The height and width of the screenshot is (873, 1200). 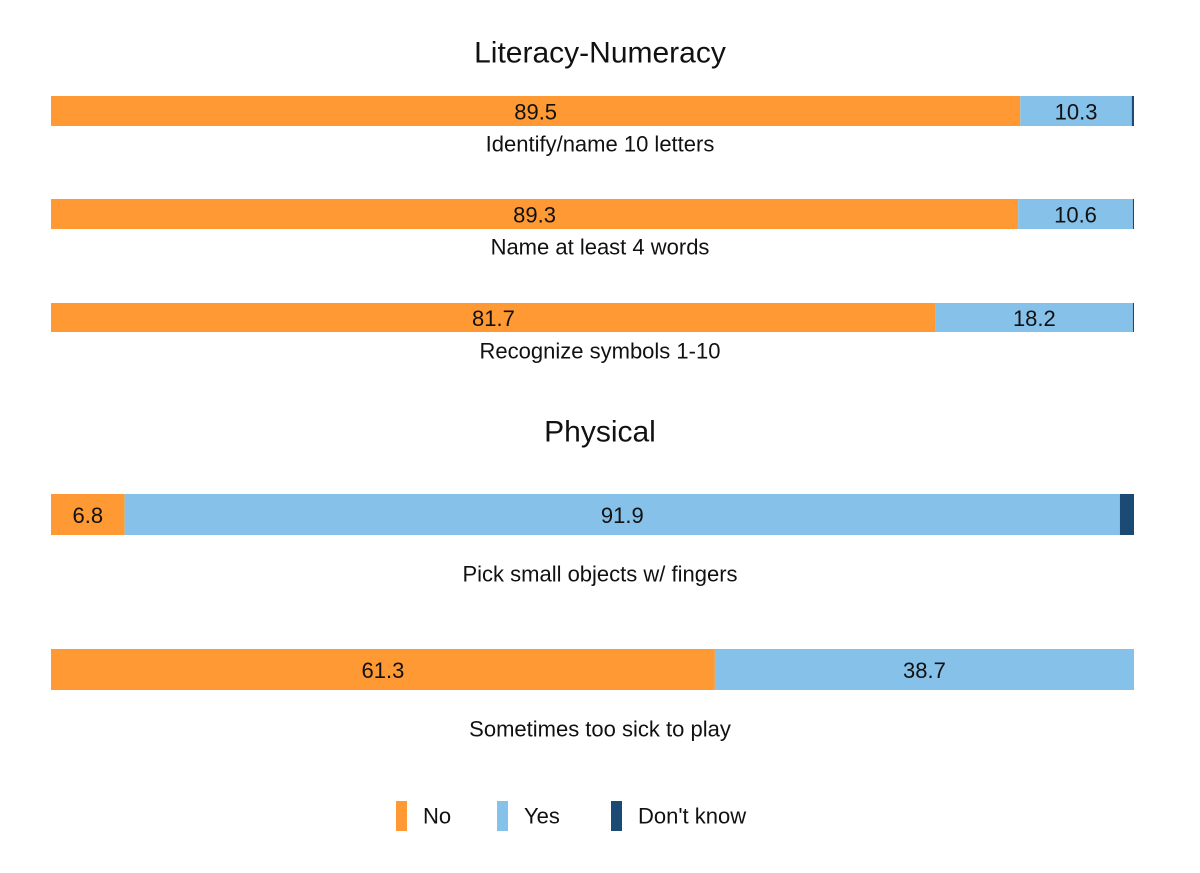 I want to click on data-label: 18.2, so click(x=1034, y=318).